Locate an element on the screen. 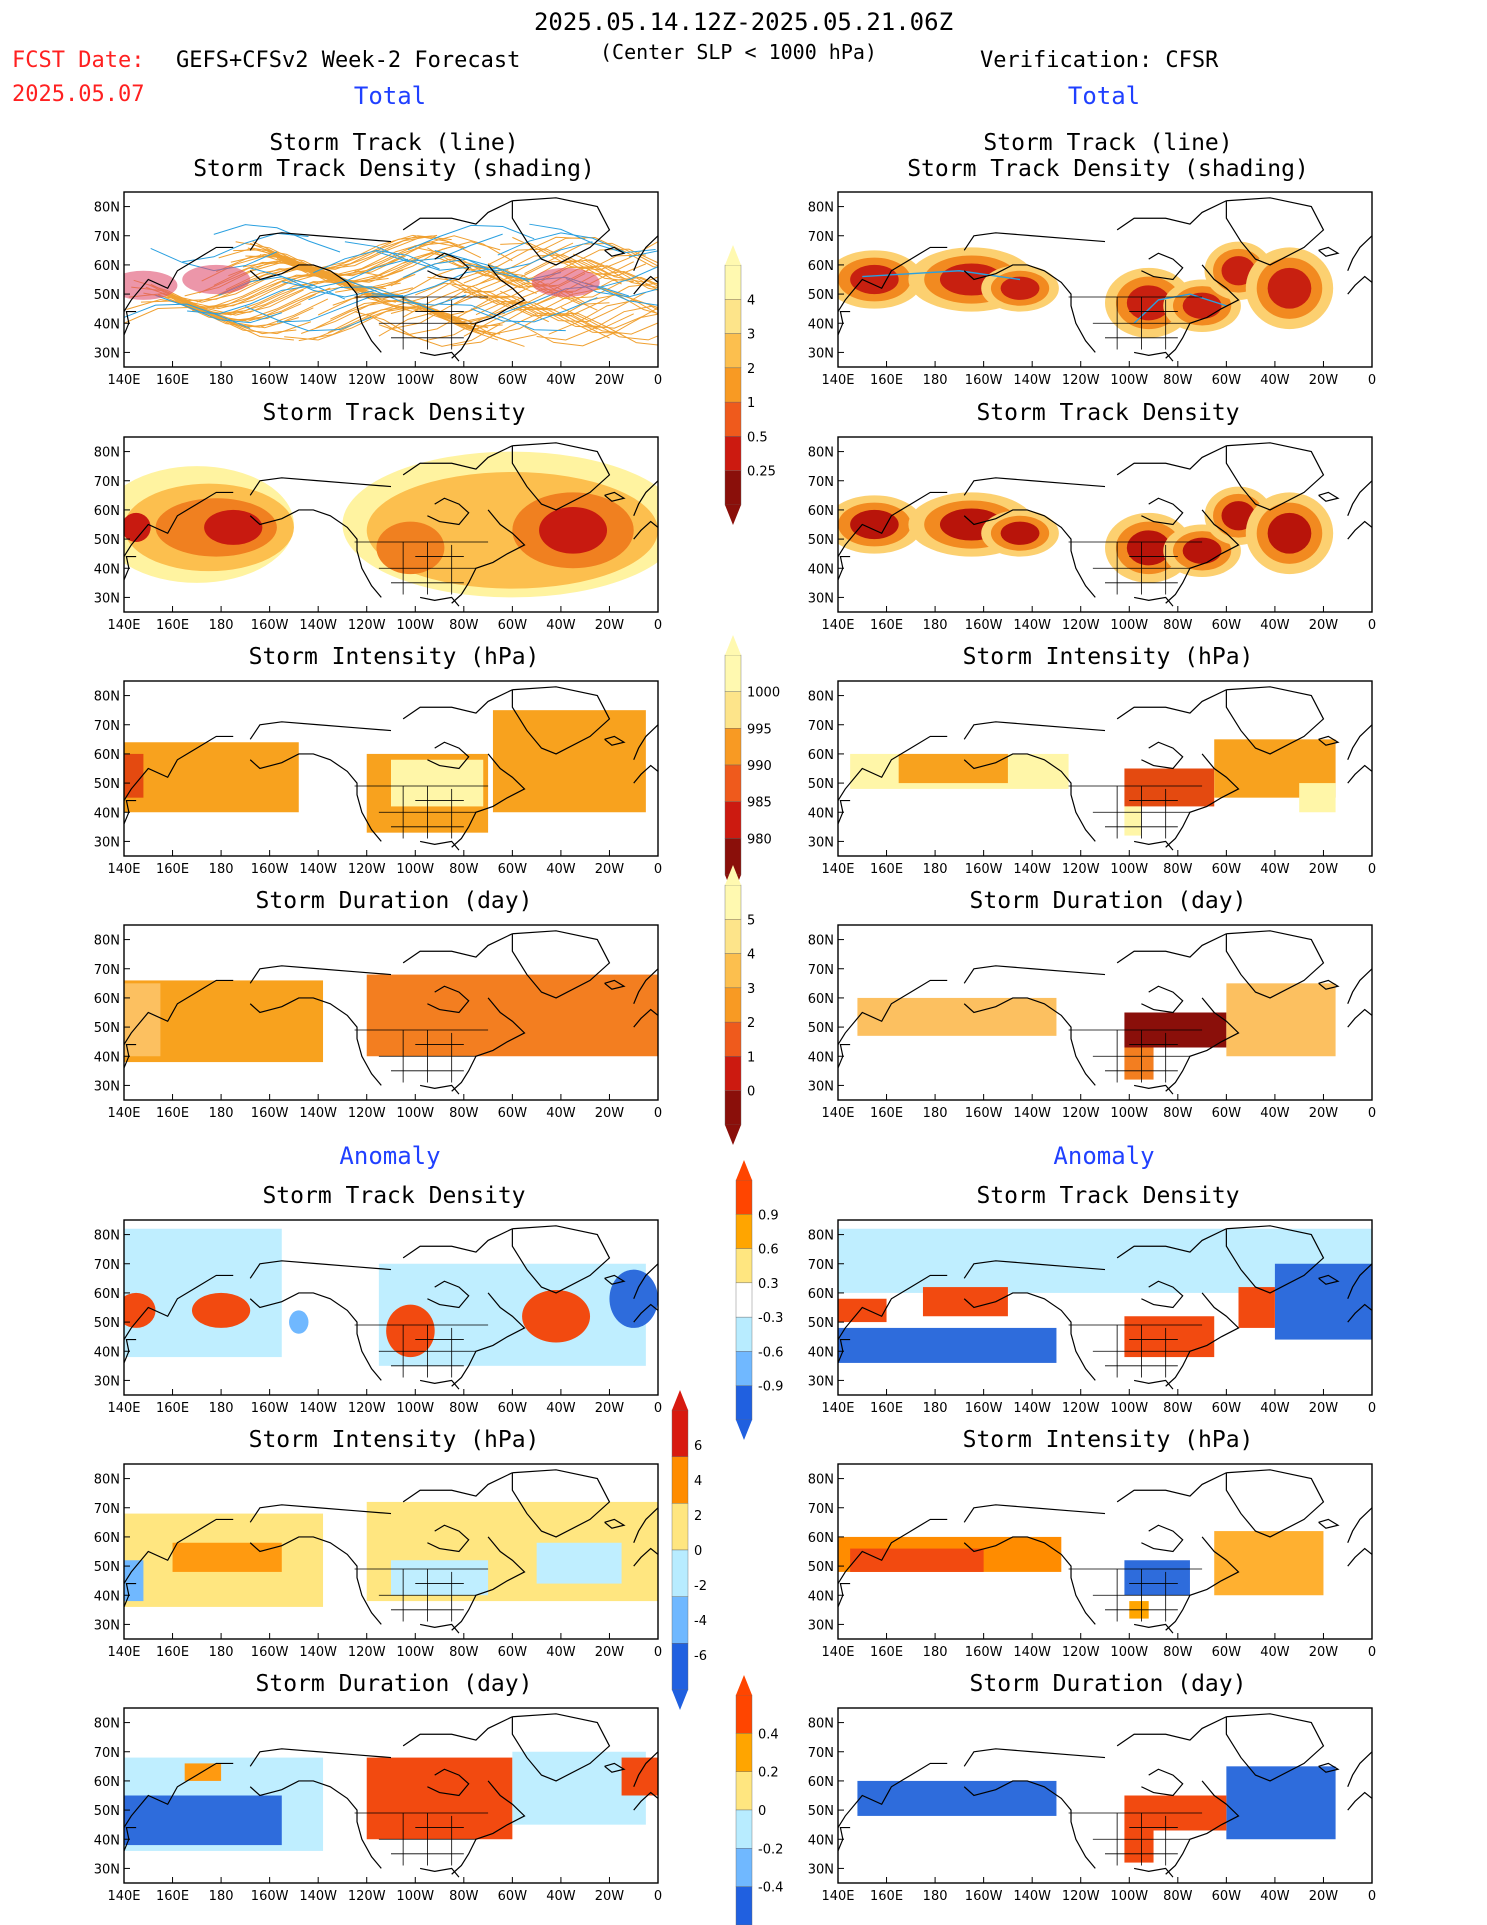 Image resolution: width=1487 pixels, height=1925 pixels. title-anom-intensity-left: Storm Intensity (hPa) is located at coordinates (394, 1440).